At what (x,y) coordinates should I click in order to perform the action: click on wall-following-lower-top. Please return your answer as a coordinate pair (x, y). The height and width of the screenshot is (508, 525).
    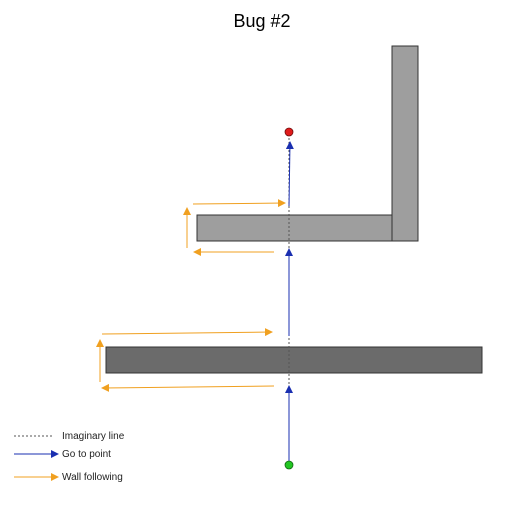
    Looking at the image, I should click on (187, 332).